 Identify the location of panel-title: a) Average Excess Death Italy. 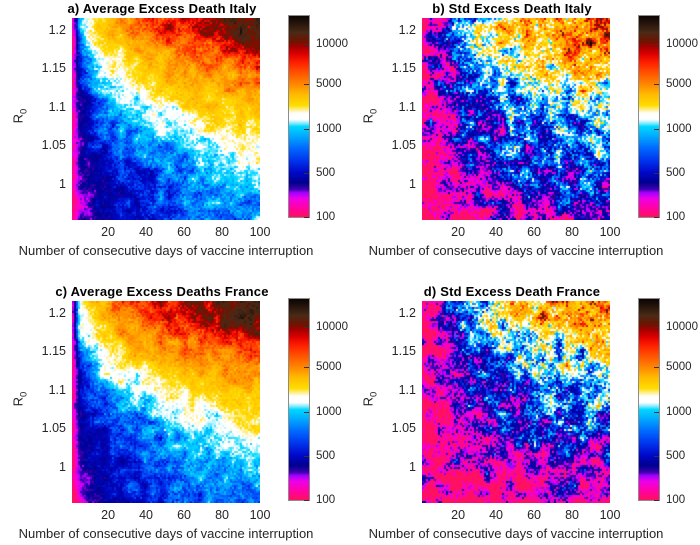
(162, 8).